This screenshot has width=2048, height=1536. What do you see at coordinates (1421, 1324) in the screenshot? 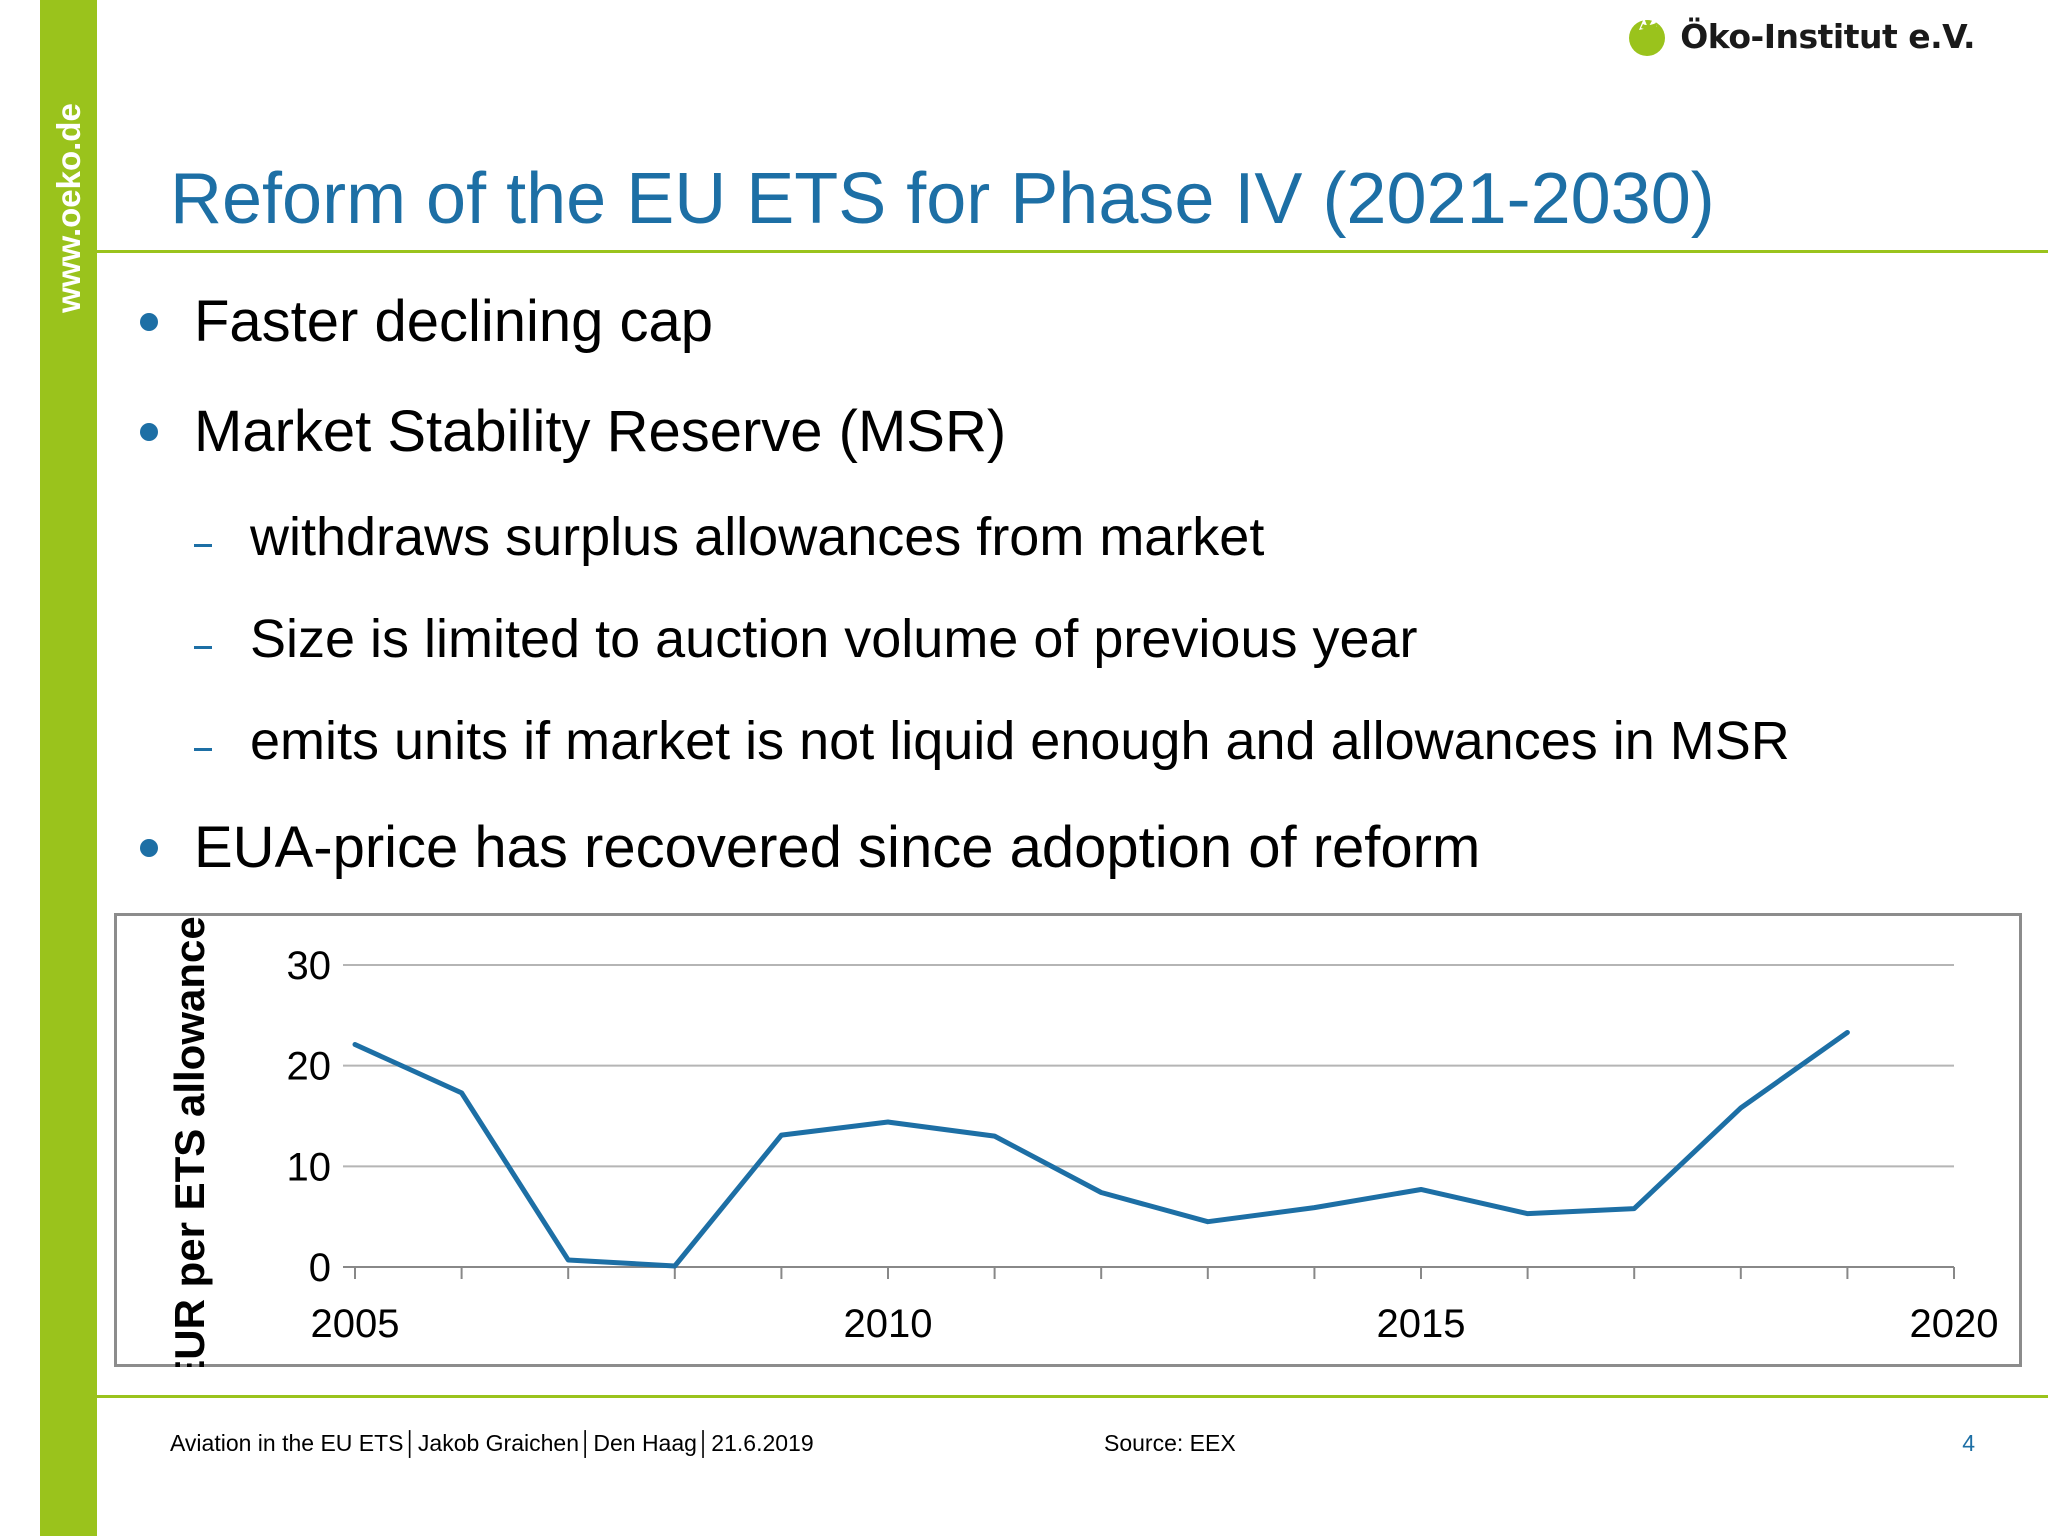
I see `x-tick-label: 2015` at bounding box center [1421, 1324].